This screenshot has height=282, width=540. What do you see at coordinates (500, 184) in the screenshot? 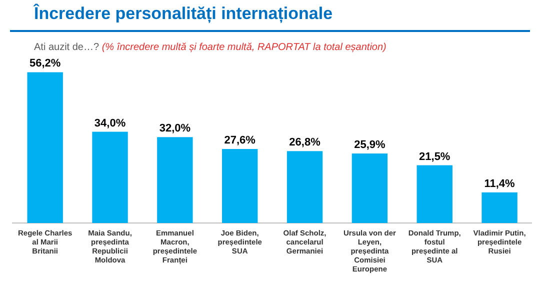
I see `data-label: 11,4%` at bounding box center [500, 184].